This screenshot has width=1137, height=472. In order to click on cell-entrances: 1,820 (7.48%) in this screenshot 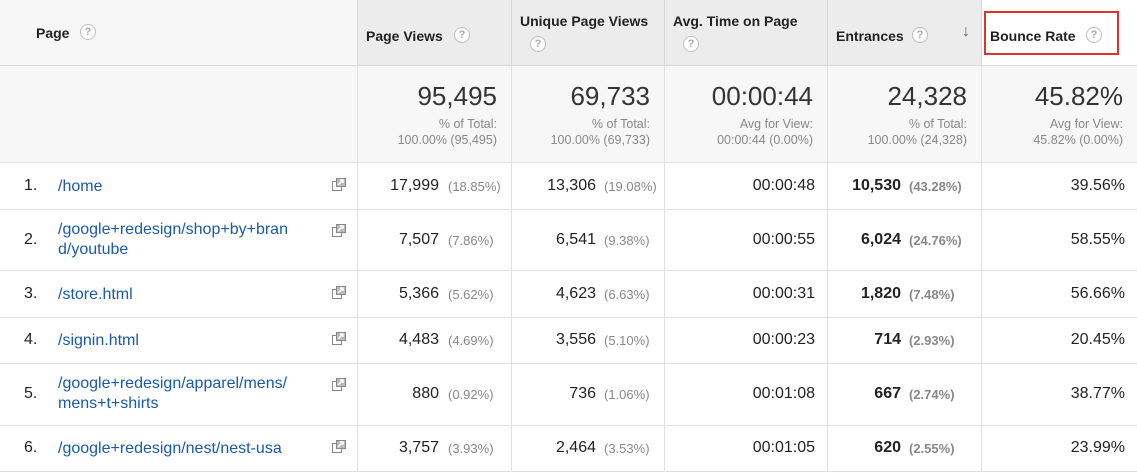, I will do `click(905, 294)`.